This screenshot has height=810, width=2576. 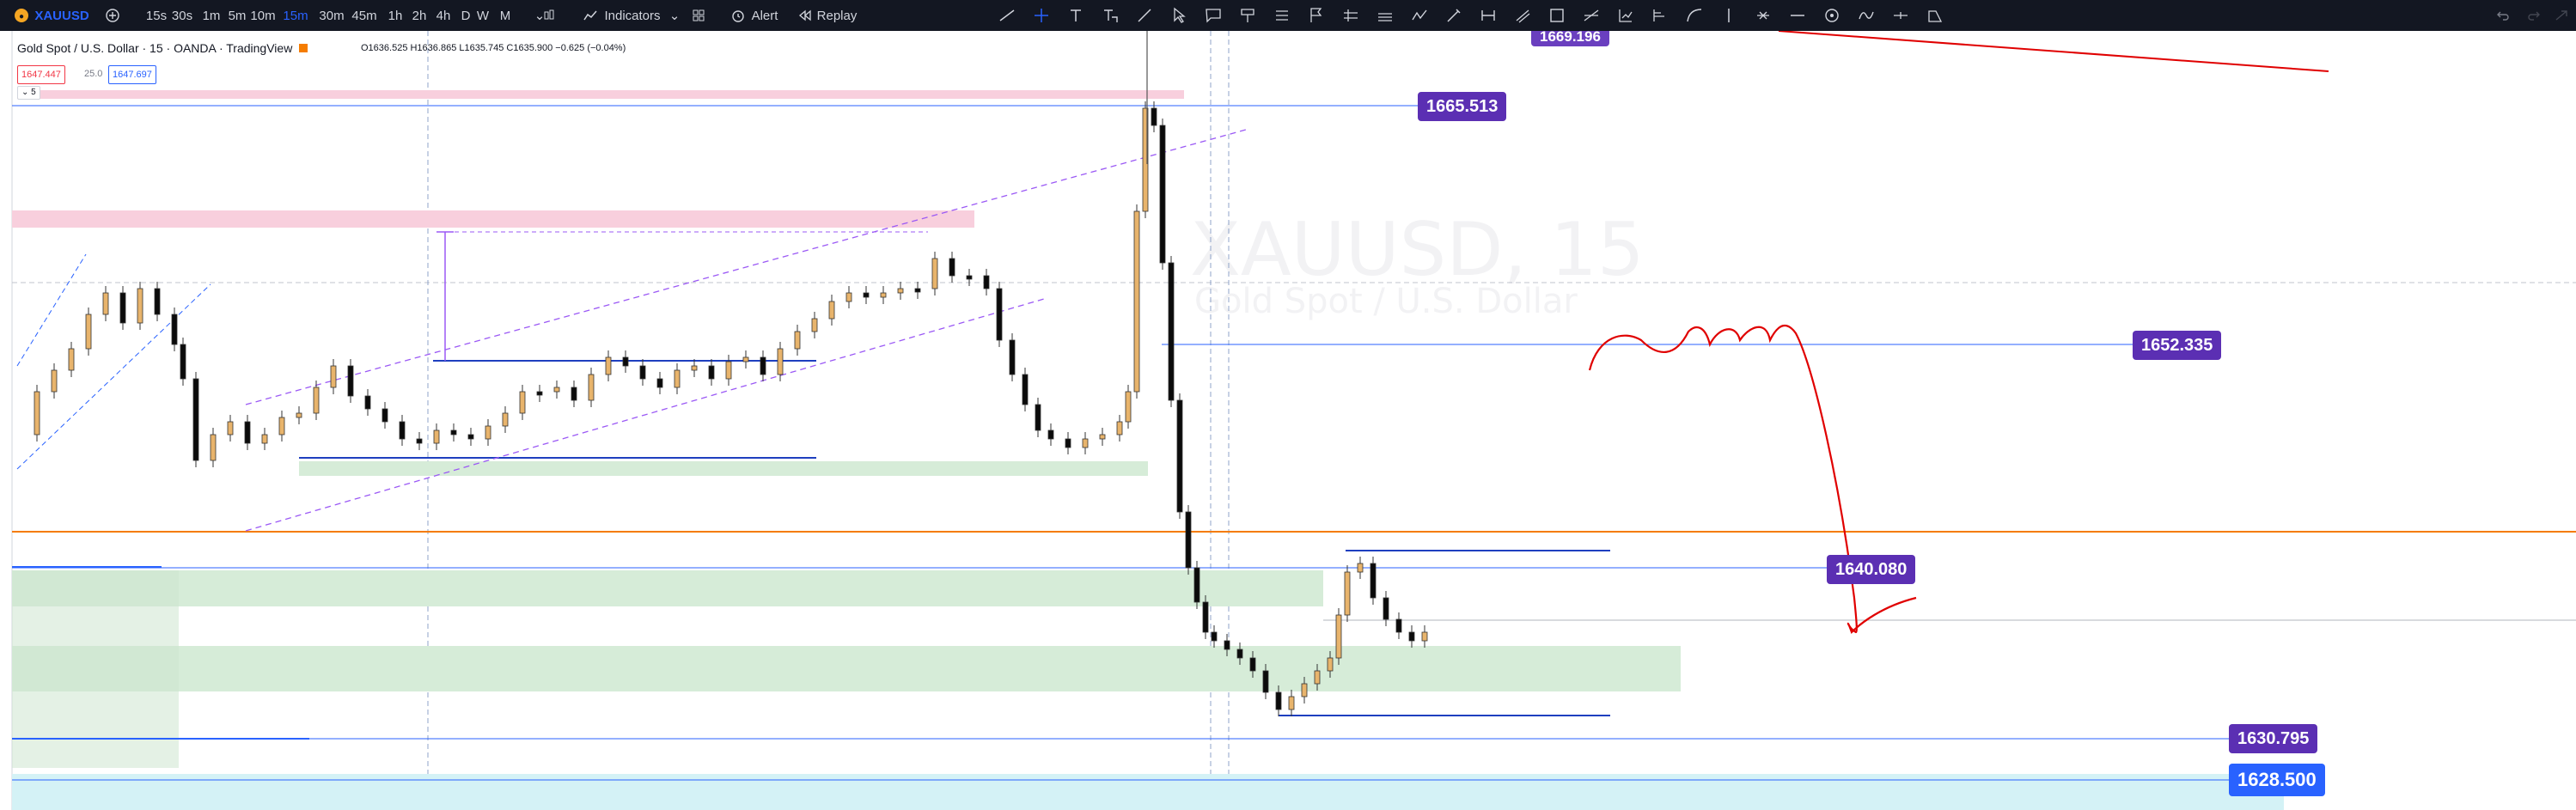 I want to click on xabcd-icon, so click(x=1660, y=15).